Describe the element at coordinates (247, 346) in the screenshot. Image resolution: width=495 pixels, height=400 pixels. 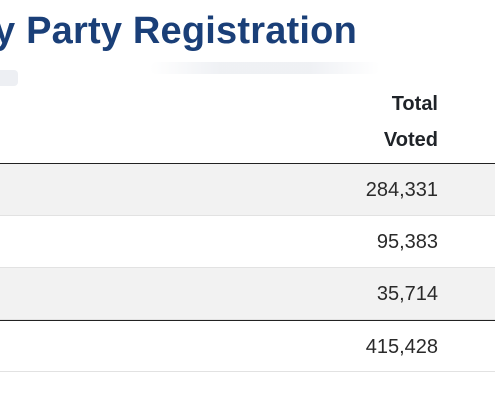
I see `total-row: 415,428` at that location.